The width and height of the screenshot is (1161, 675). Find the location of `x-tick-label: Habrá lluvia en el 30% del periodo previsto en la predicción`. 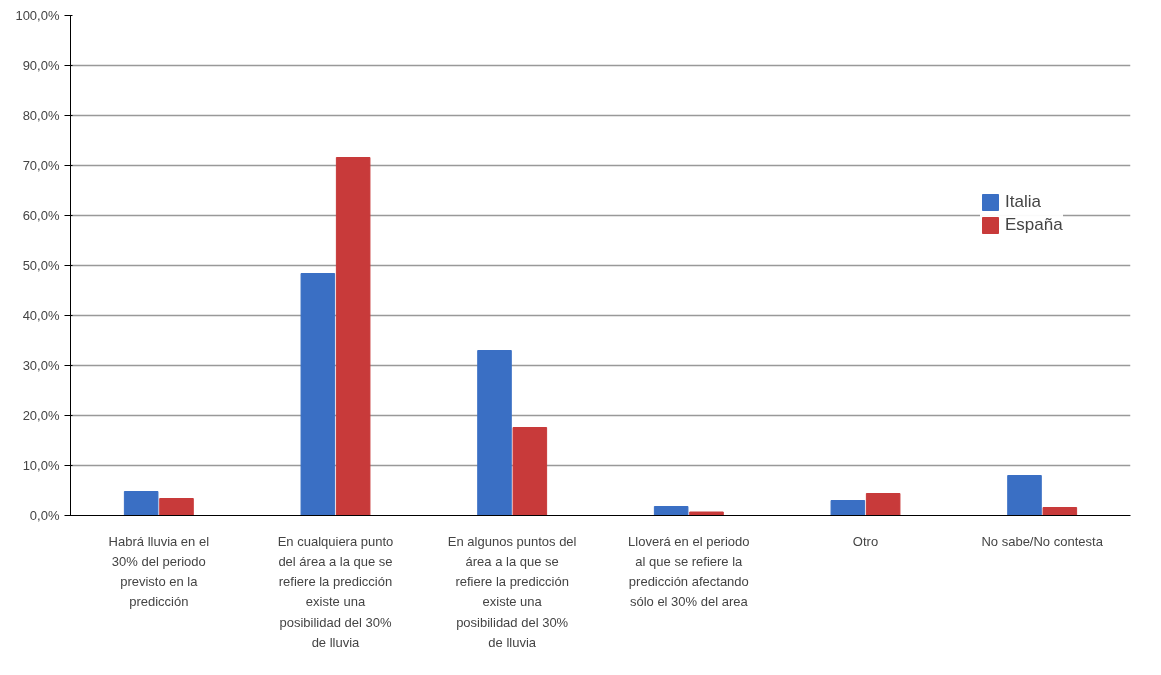

x-tick-label: Habrá lluvia en el 30% del periodo previsto en la predicción is located at coordinates (159, 571).